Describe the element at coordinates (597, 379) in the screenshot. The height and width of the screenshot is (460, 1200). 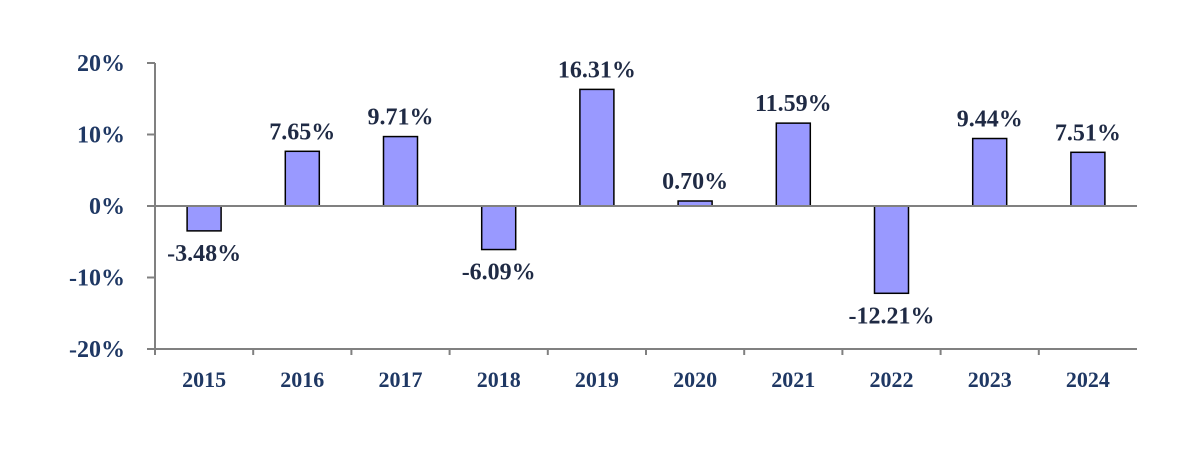
I see `x-tick-label: 2019` at that location.